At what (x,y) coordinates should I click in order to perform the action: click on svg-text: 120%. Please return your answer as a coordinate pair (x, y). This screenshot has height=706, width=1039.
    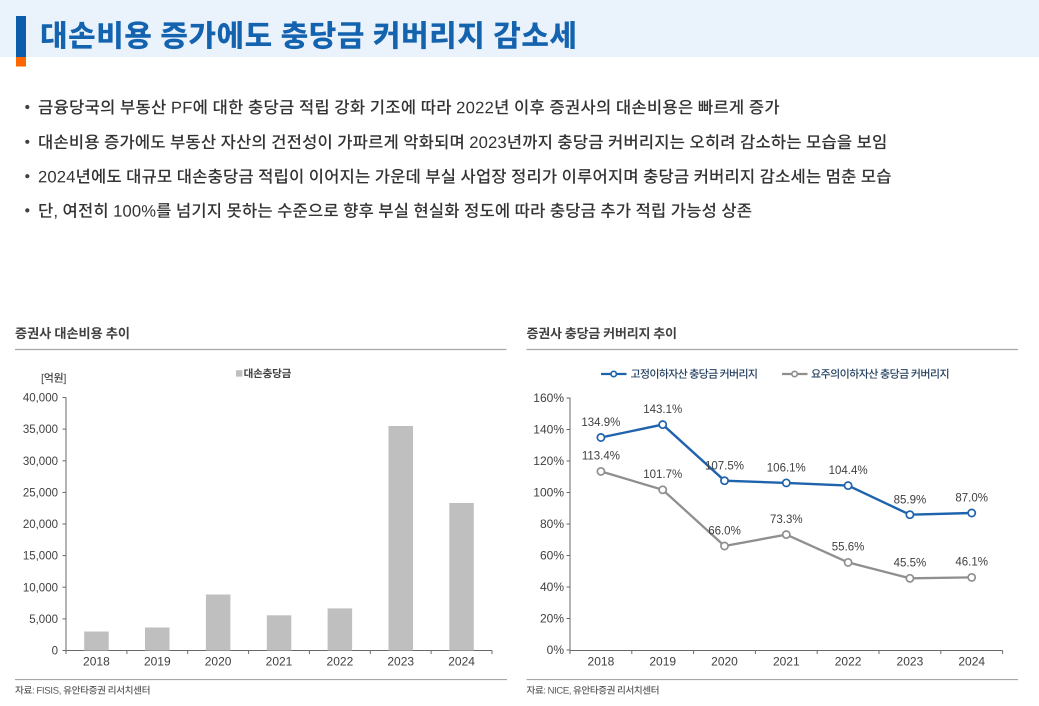
    Looking at the image, I should click on (548, 461).